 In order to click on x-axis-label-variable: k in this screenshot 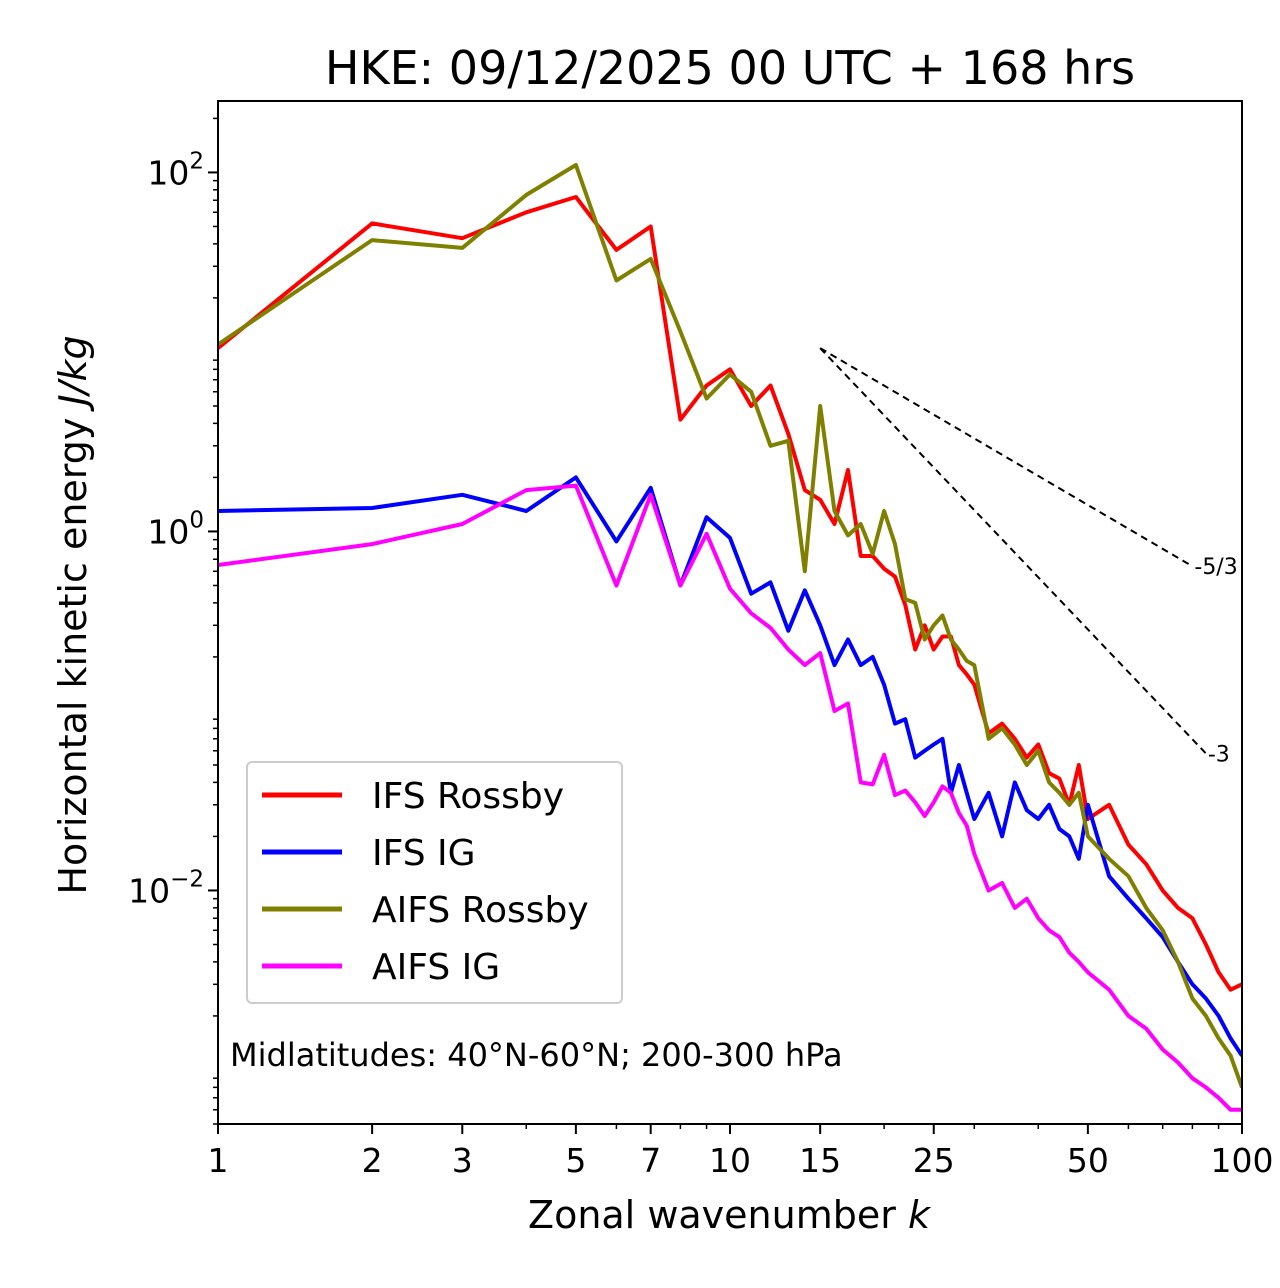, I will do `click(920, 1215)`.